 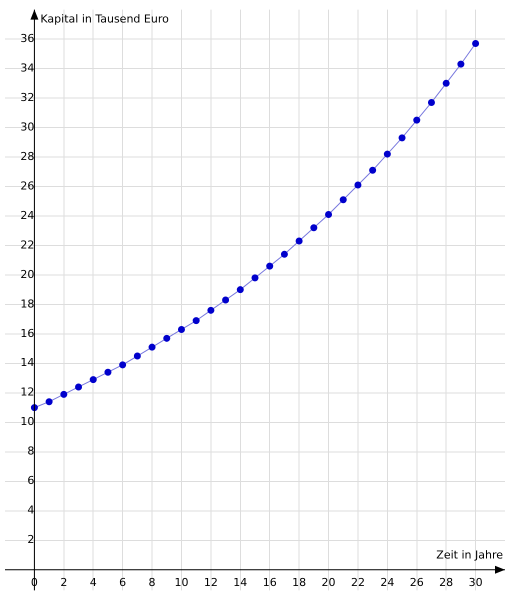 I want to click on x-tick-label: 12, so click(x=211, y=583).